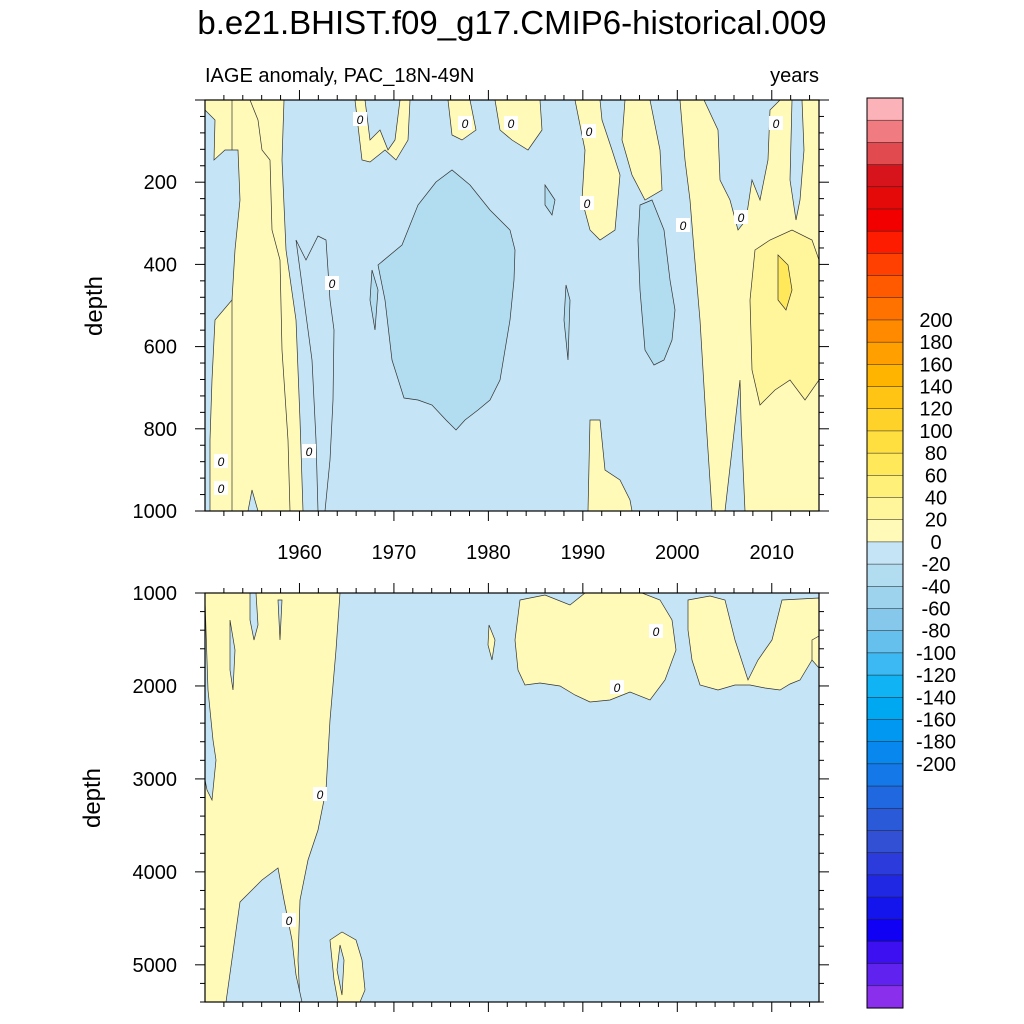  Describe the element at coordinates (936, 499) in the screenshot. I see `colorbar-tick-label: 40` at that location.